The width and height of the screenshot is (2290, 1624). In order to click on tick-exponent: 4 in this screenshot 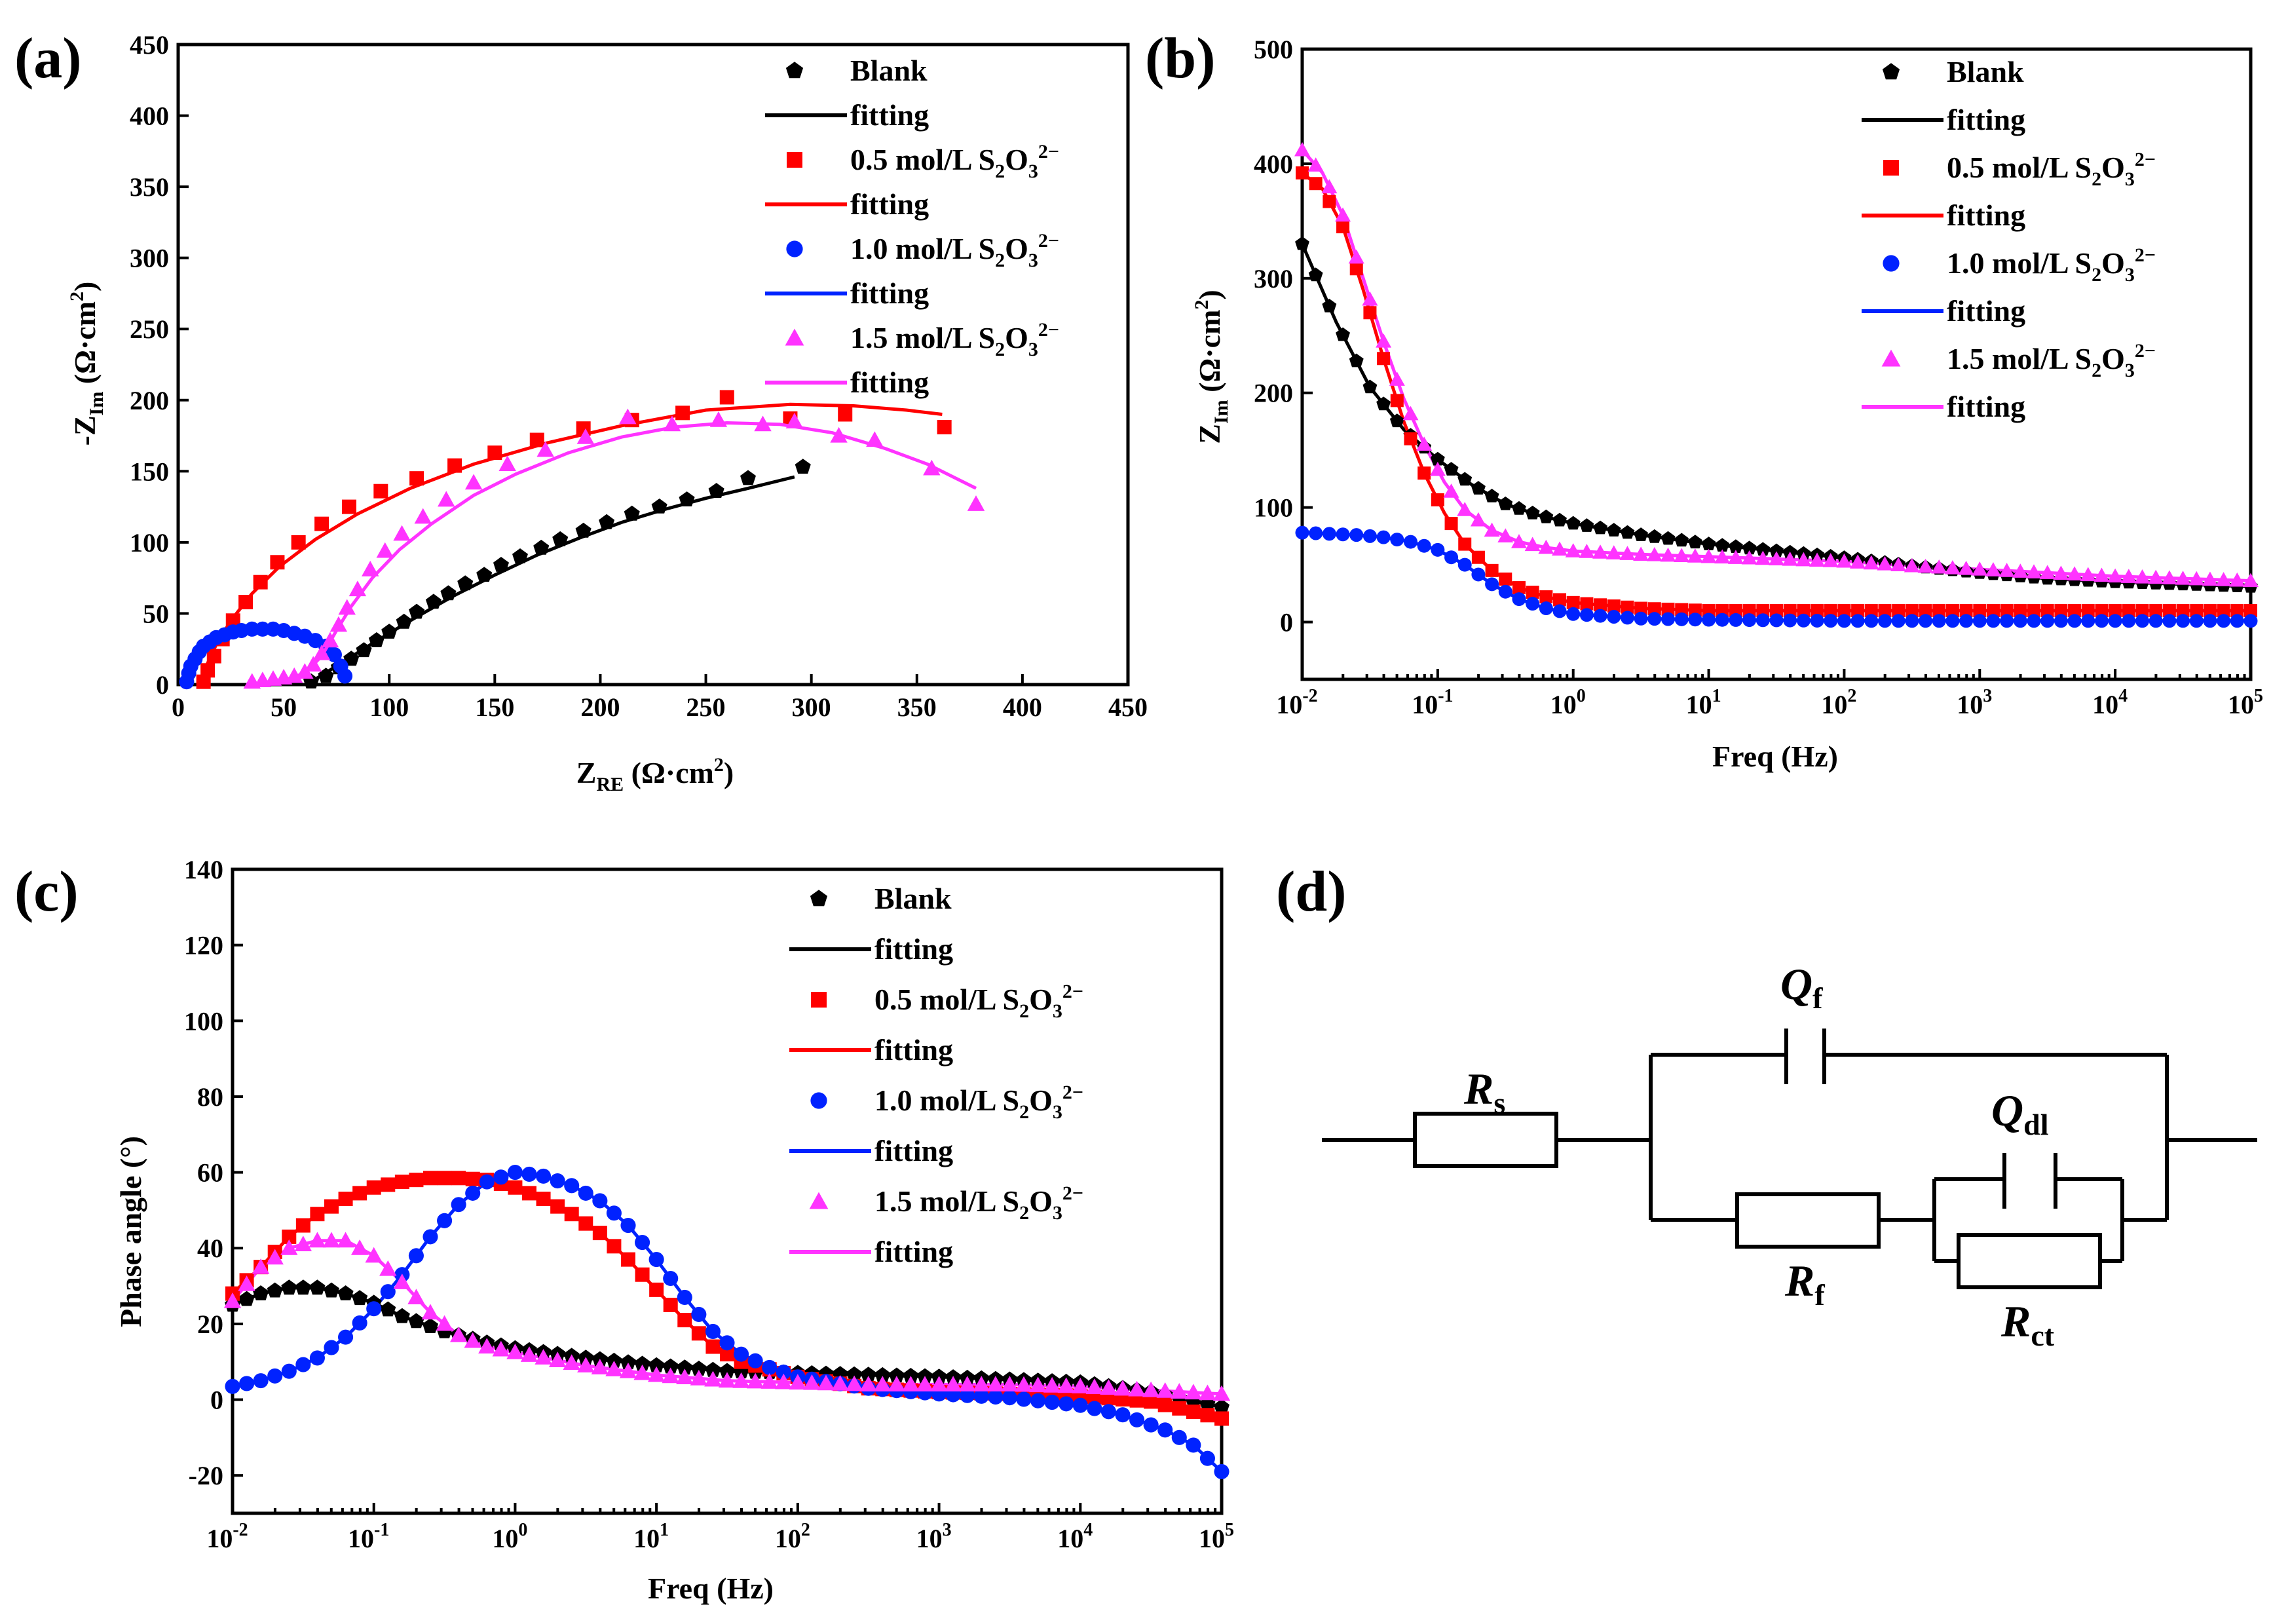, I will do `click(1088, 1530)`.